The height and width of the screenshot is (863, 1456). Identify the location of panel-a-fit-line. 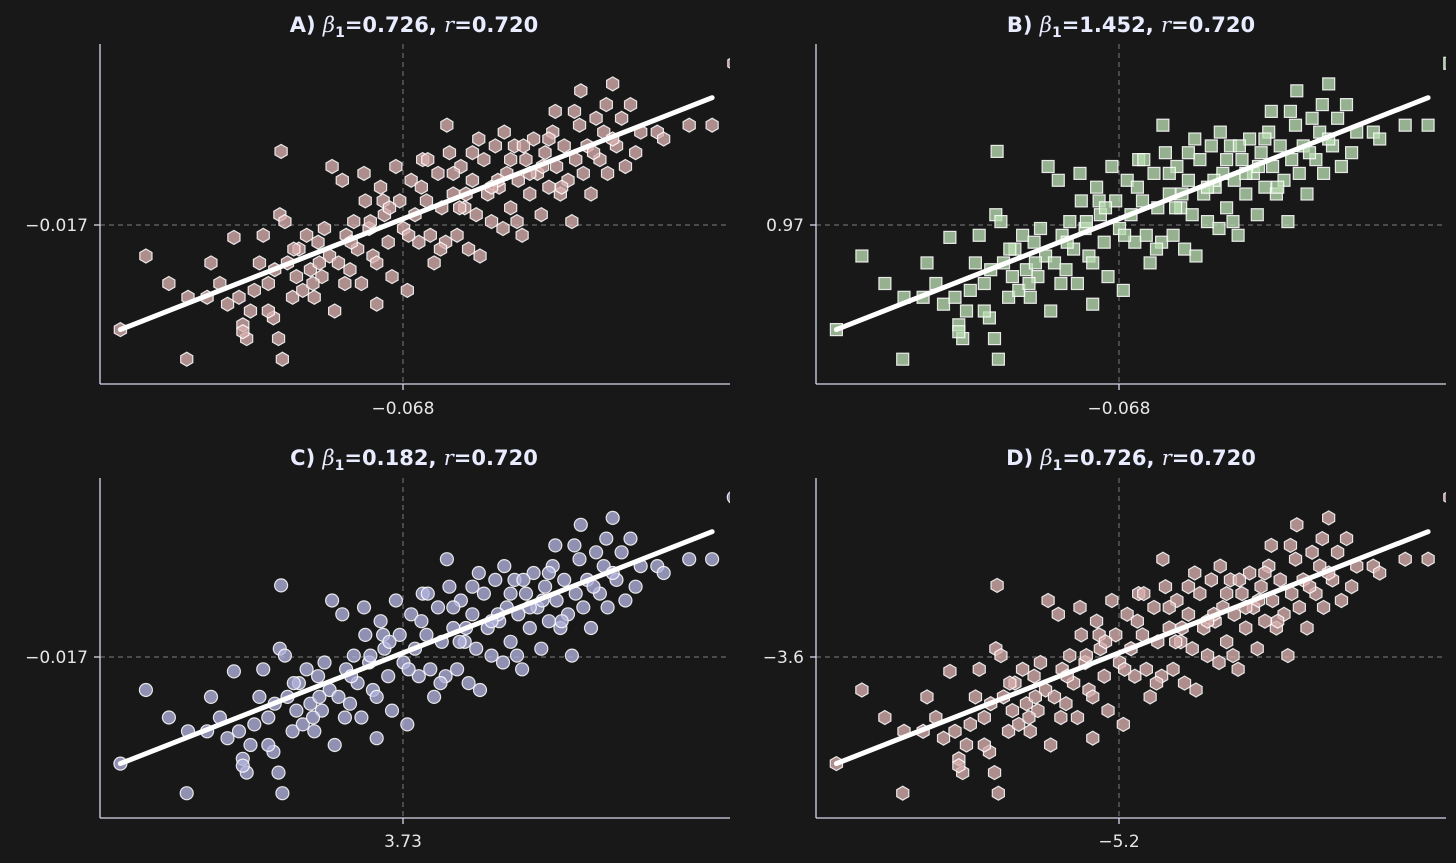
(416, 214).